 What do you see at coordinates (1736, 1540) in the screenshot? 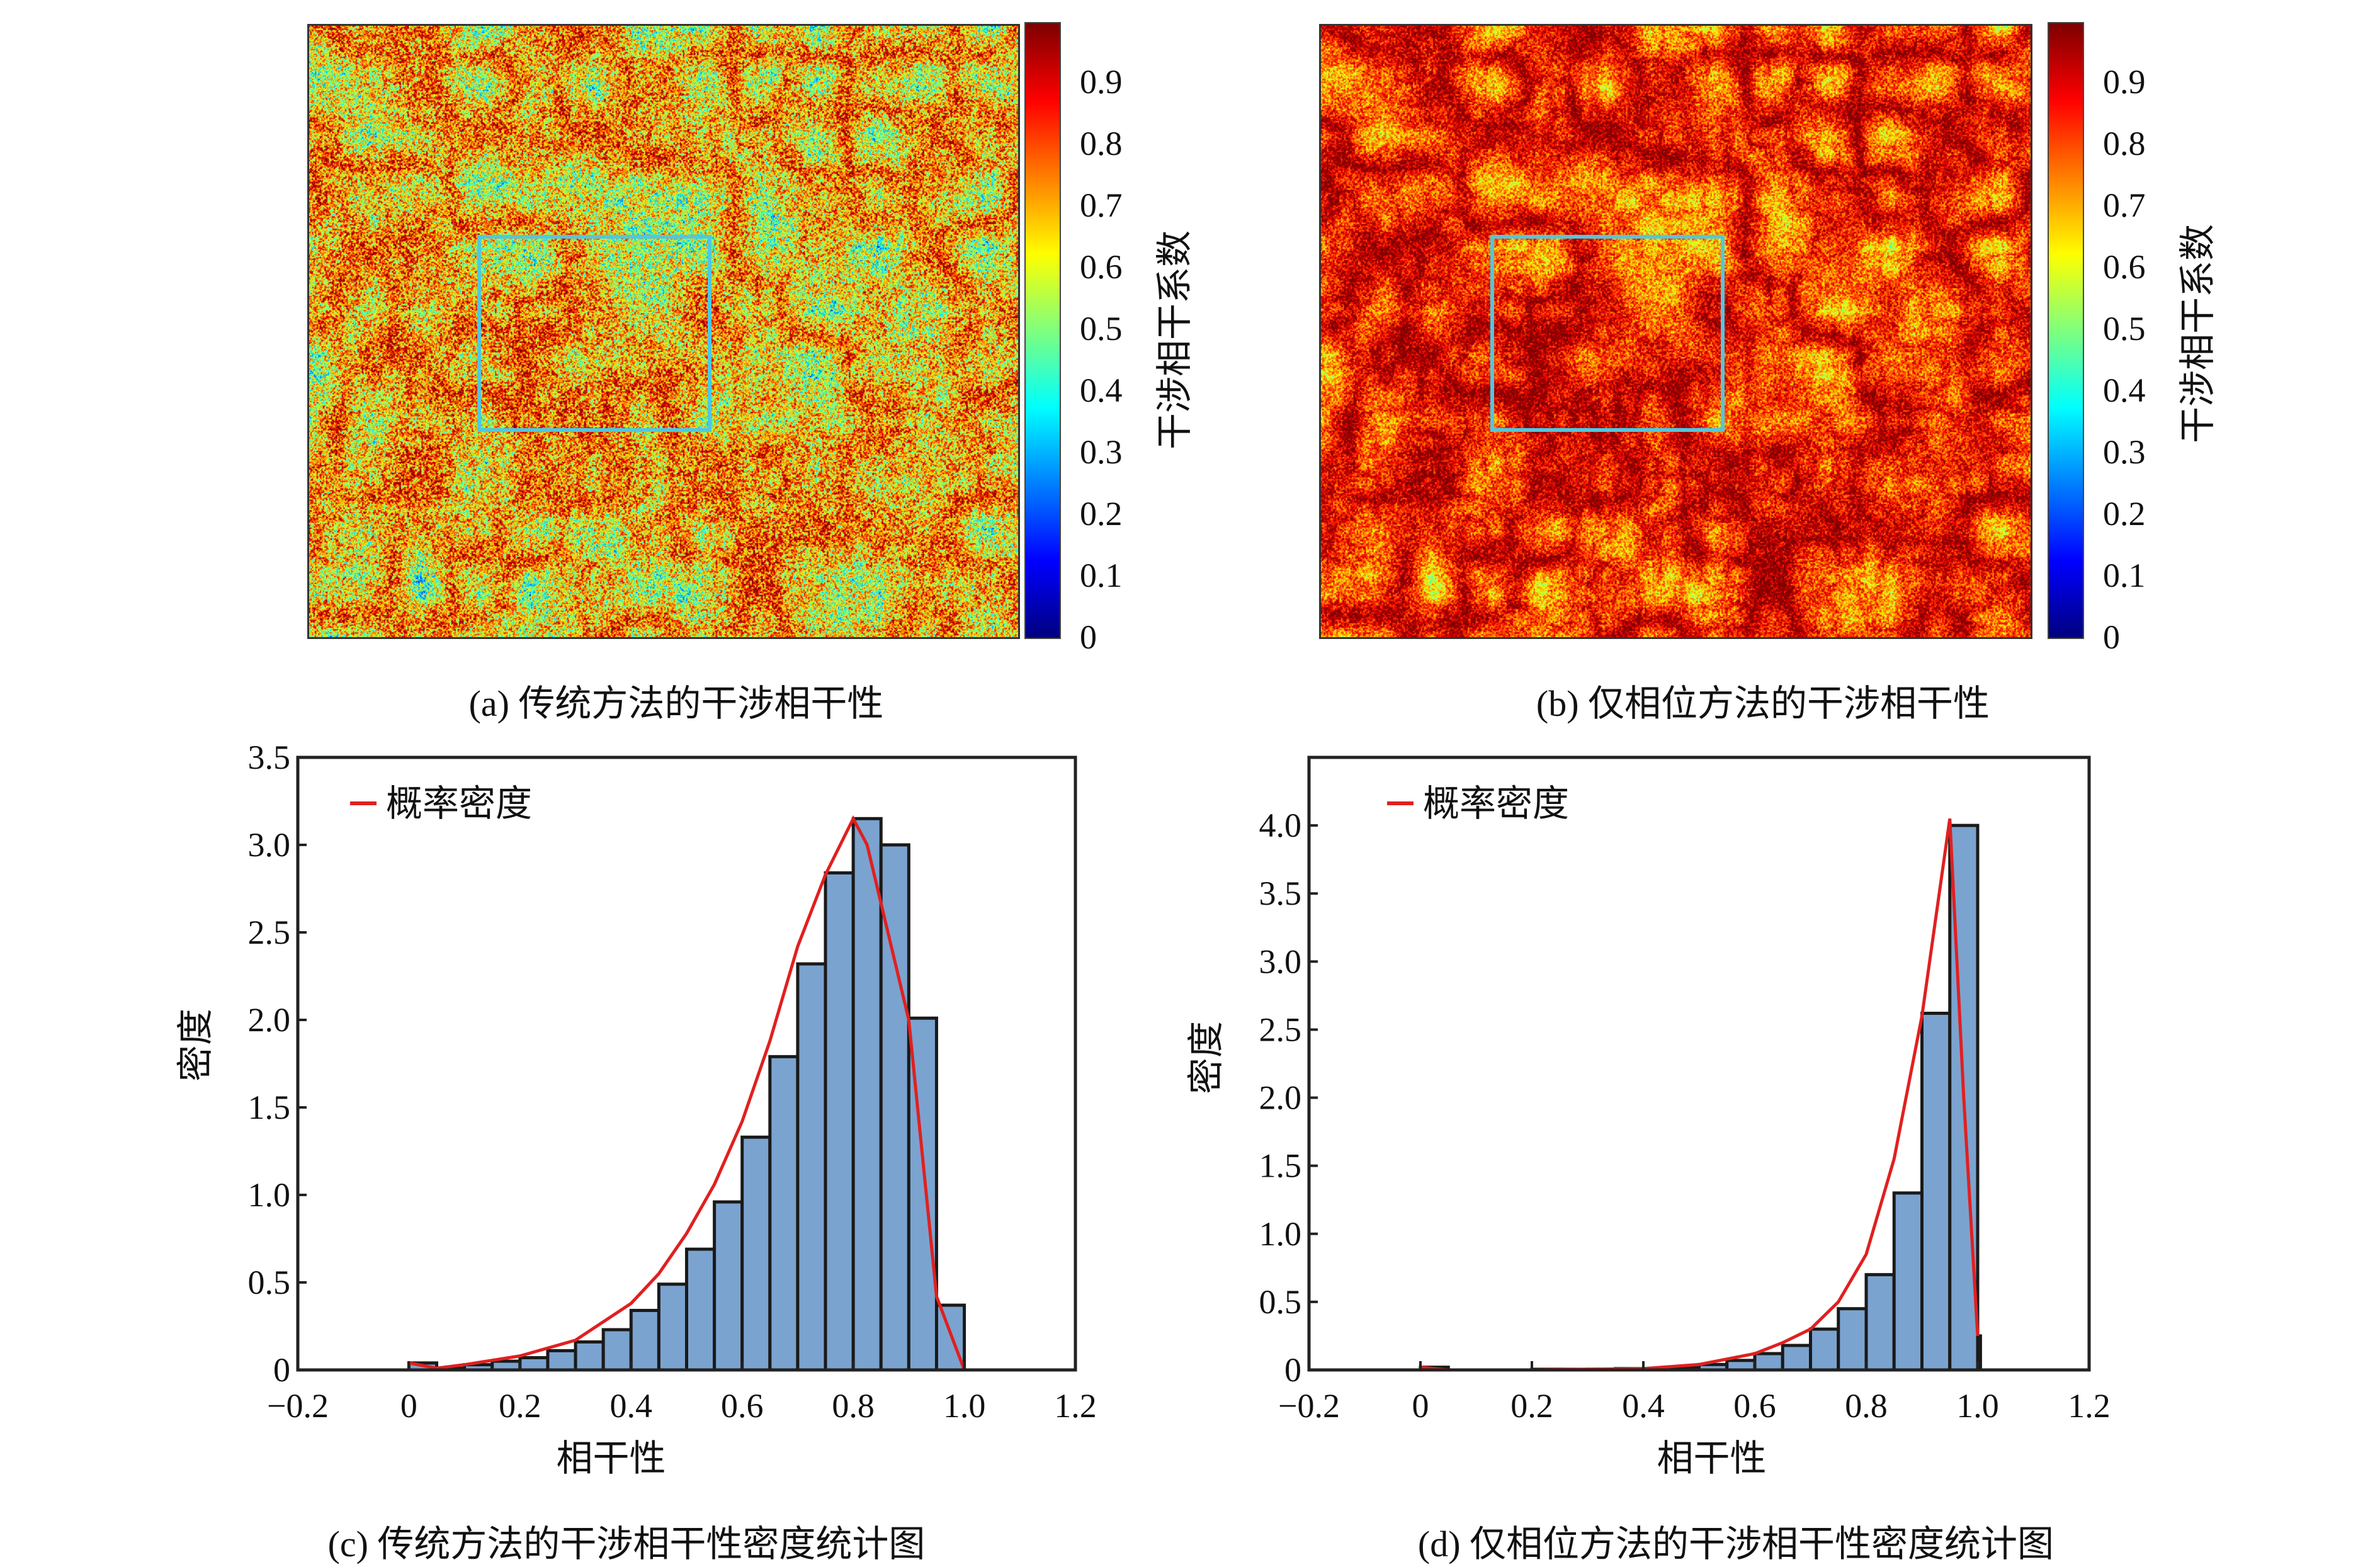
I see `caption-d: (d) 仅相位方法的干涉相干性密度统计图` at bounding box center [1736, 1540].